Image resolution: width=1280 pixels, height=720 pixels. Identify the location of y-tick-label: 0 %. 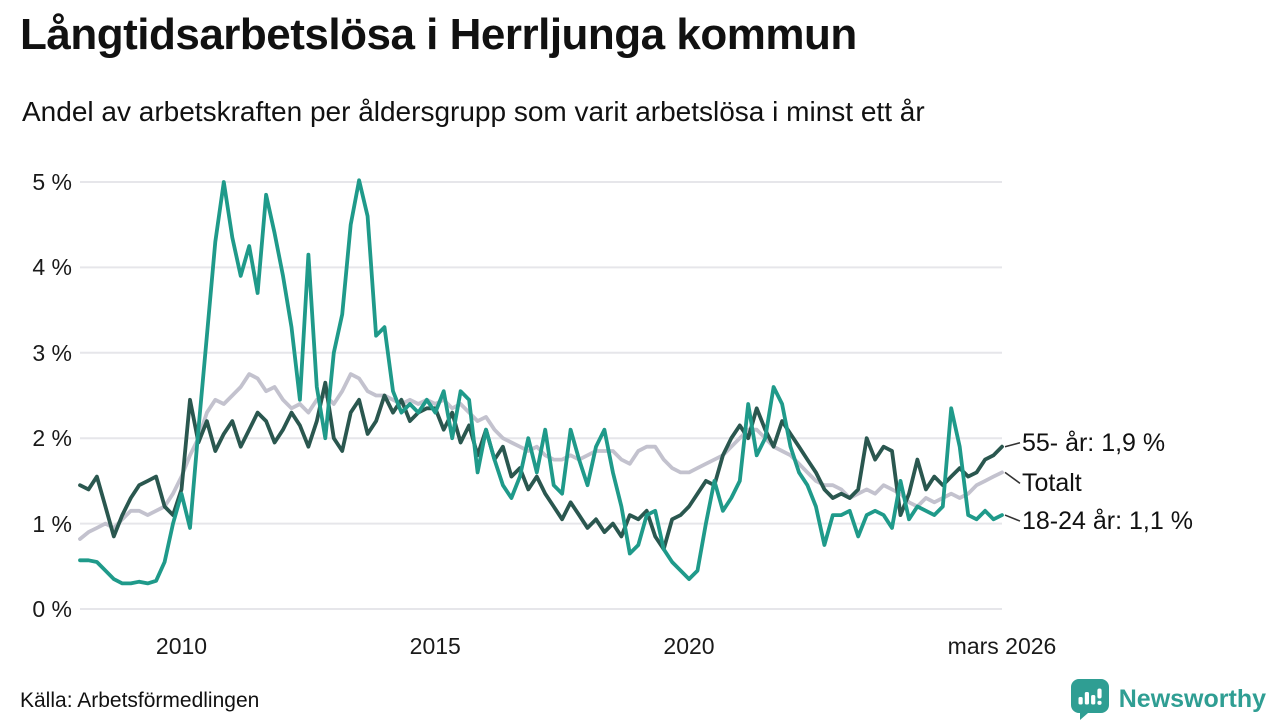
(52, 609).